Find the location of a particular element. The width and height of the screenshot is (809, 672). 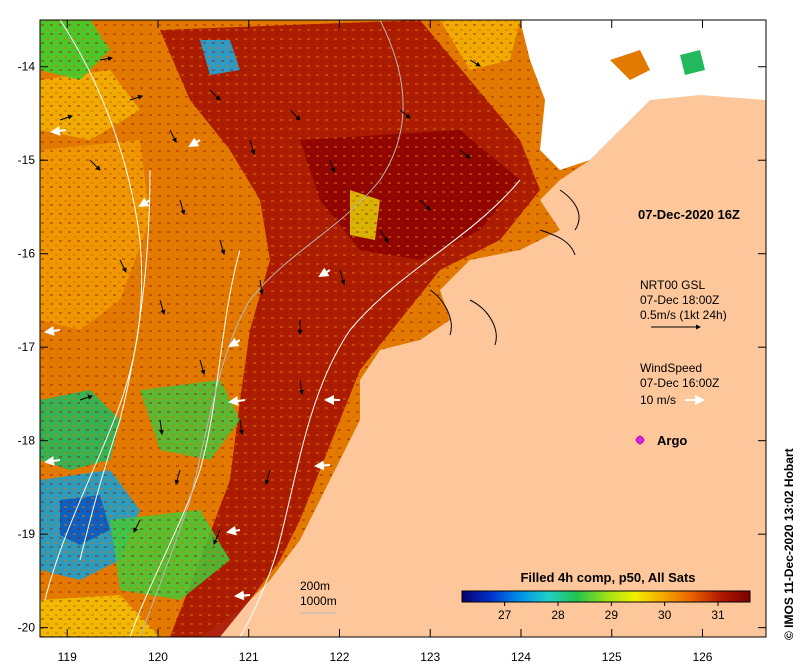

lon-tick-label: 125 is located at coordinates (612, 657).